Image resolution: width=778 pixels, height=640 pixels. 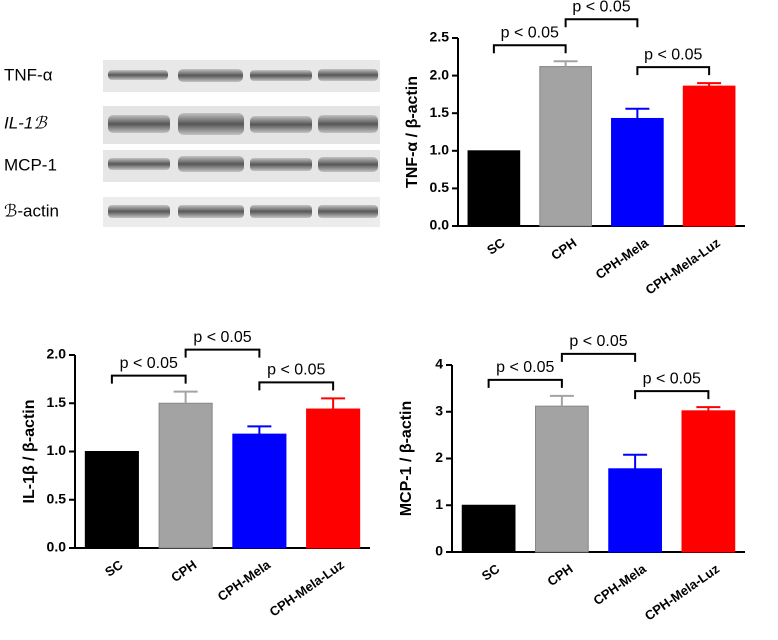 I want to click on y-axis-label: IL-1β / β-actin, so click(x=29, y=452).